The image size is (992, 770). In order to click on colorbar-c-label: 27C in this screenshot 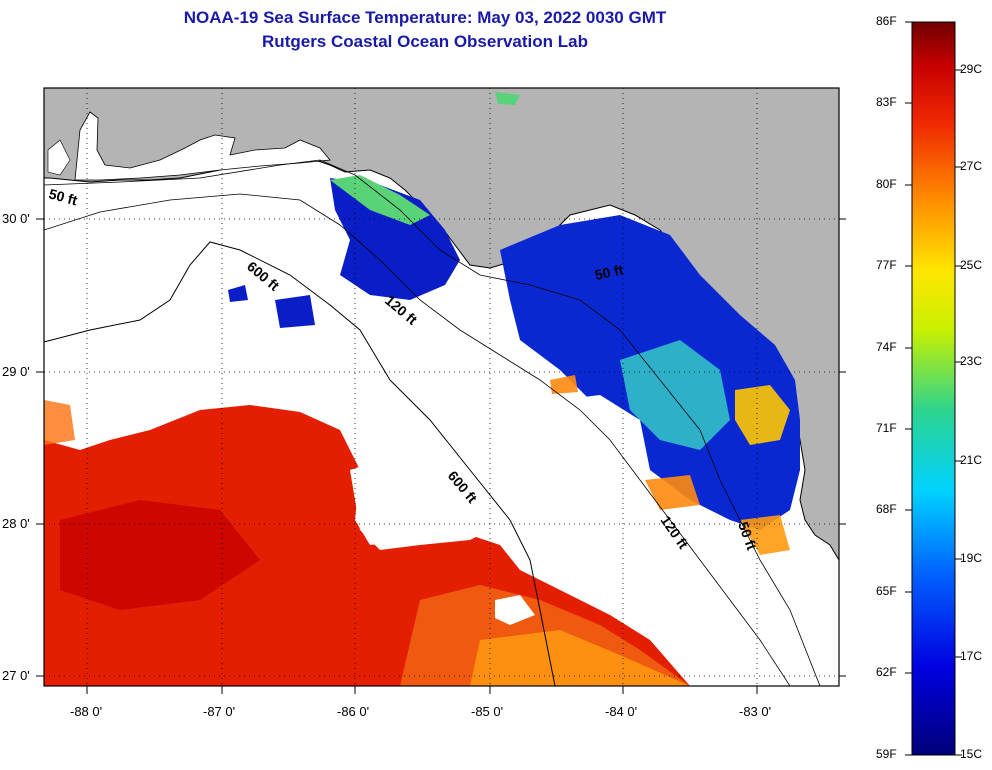, I will do `click(971, 166)`.